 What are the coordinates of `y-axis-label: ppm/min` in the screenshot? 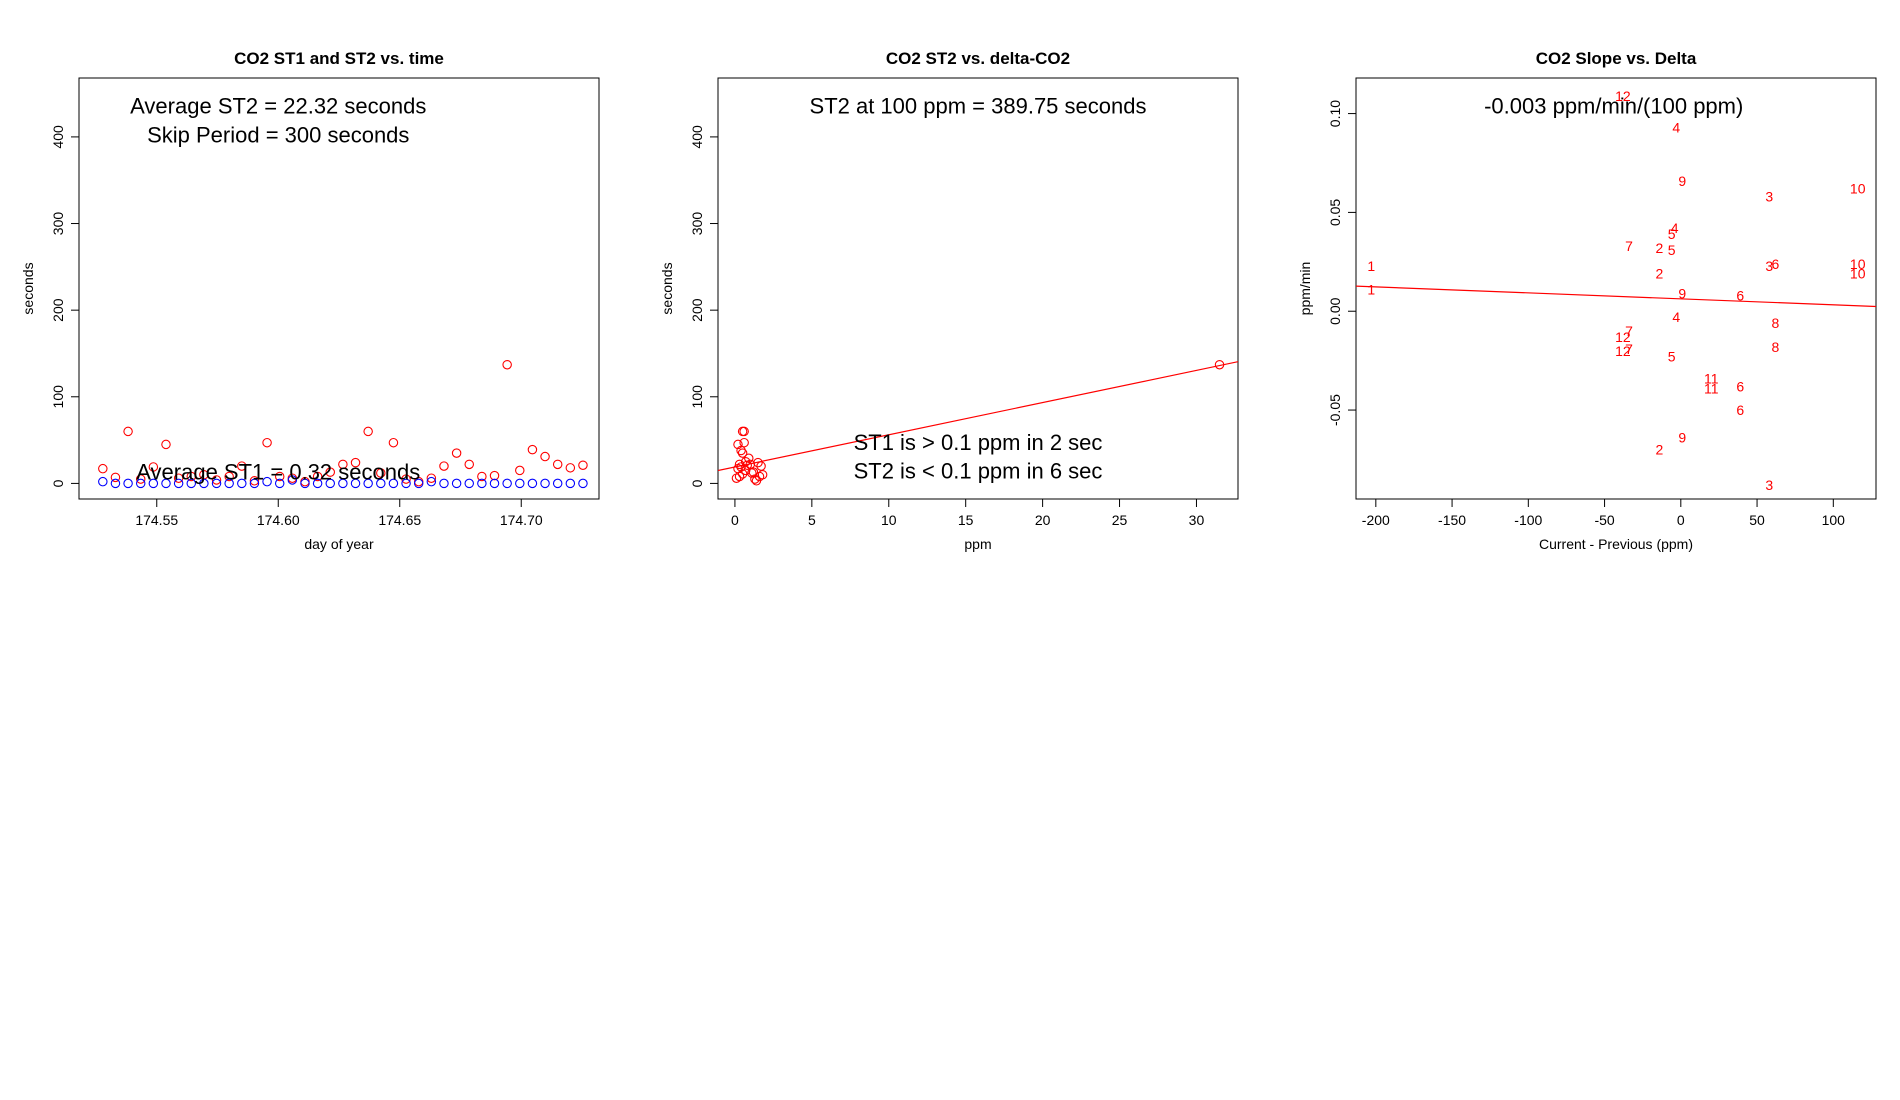 It's located at (1305, 289).